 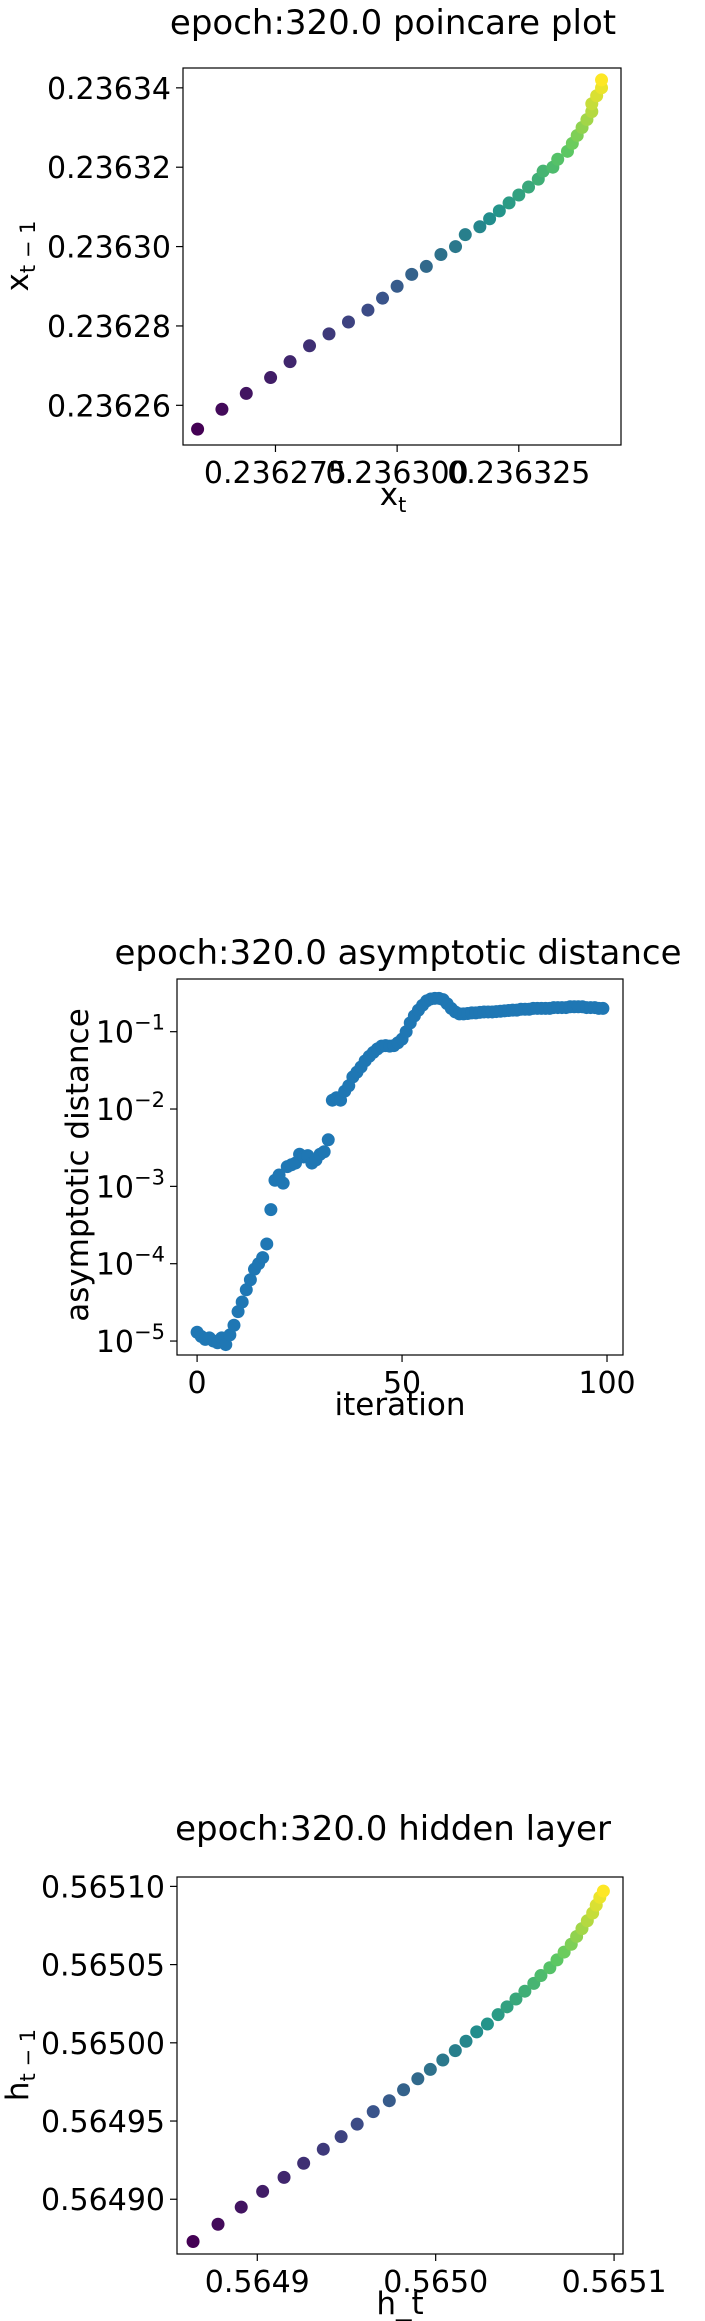 I want to click on y-tick-label: 0.56510, so click(x=103, y=1887).